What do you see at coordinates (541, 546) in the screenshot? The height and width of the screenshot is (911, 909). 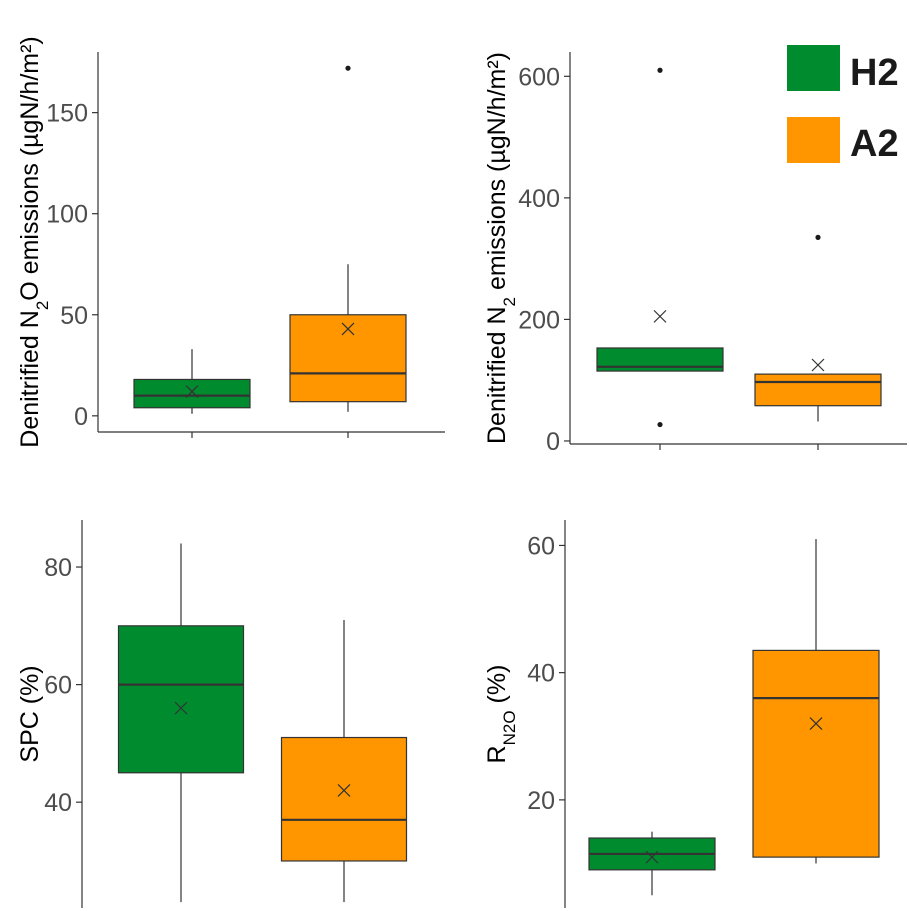 I see `y-tick-label-2: 60` at bounding box center [541, 546].